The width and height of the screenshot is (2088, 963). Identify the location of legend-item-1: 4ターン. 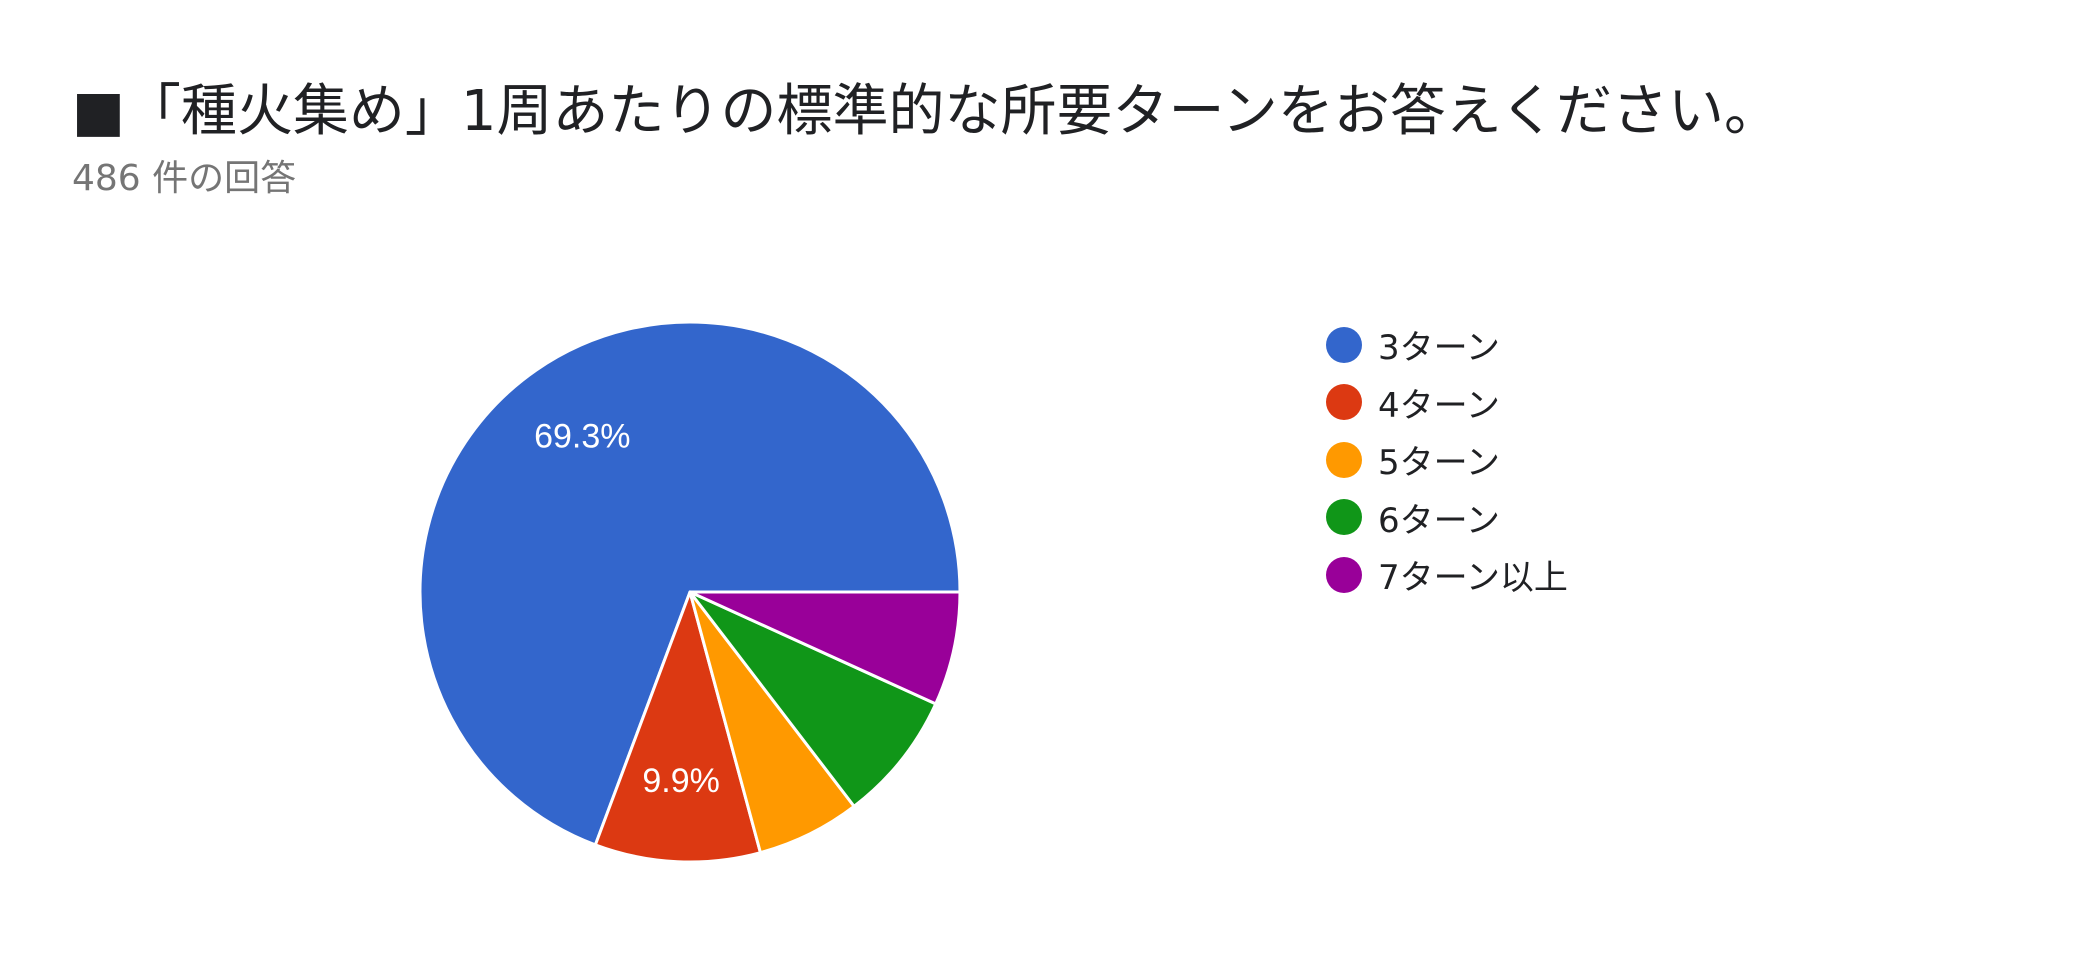
(1447, 403).